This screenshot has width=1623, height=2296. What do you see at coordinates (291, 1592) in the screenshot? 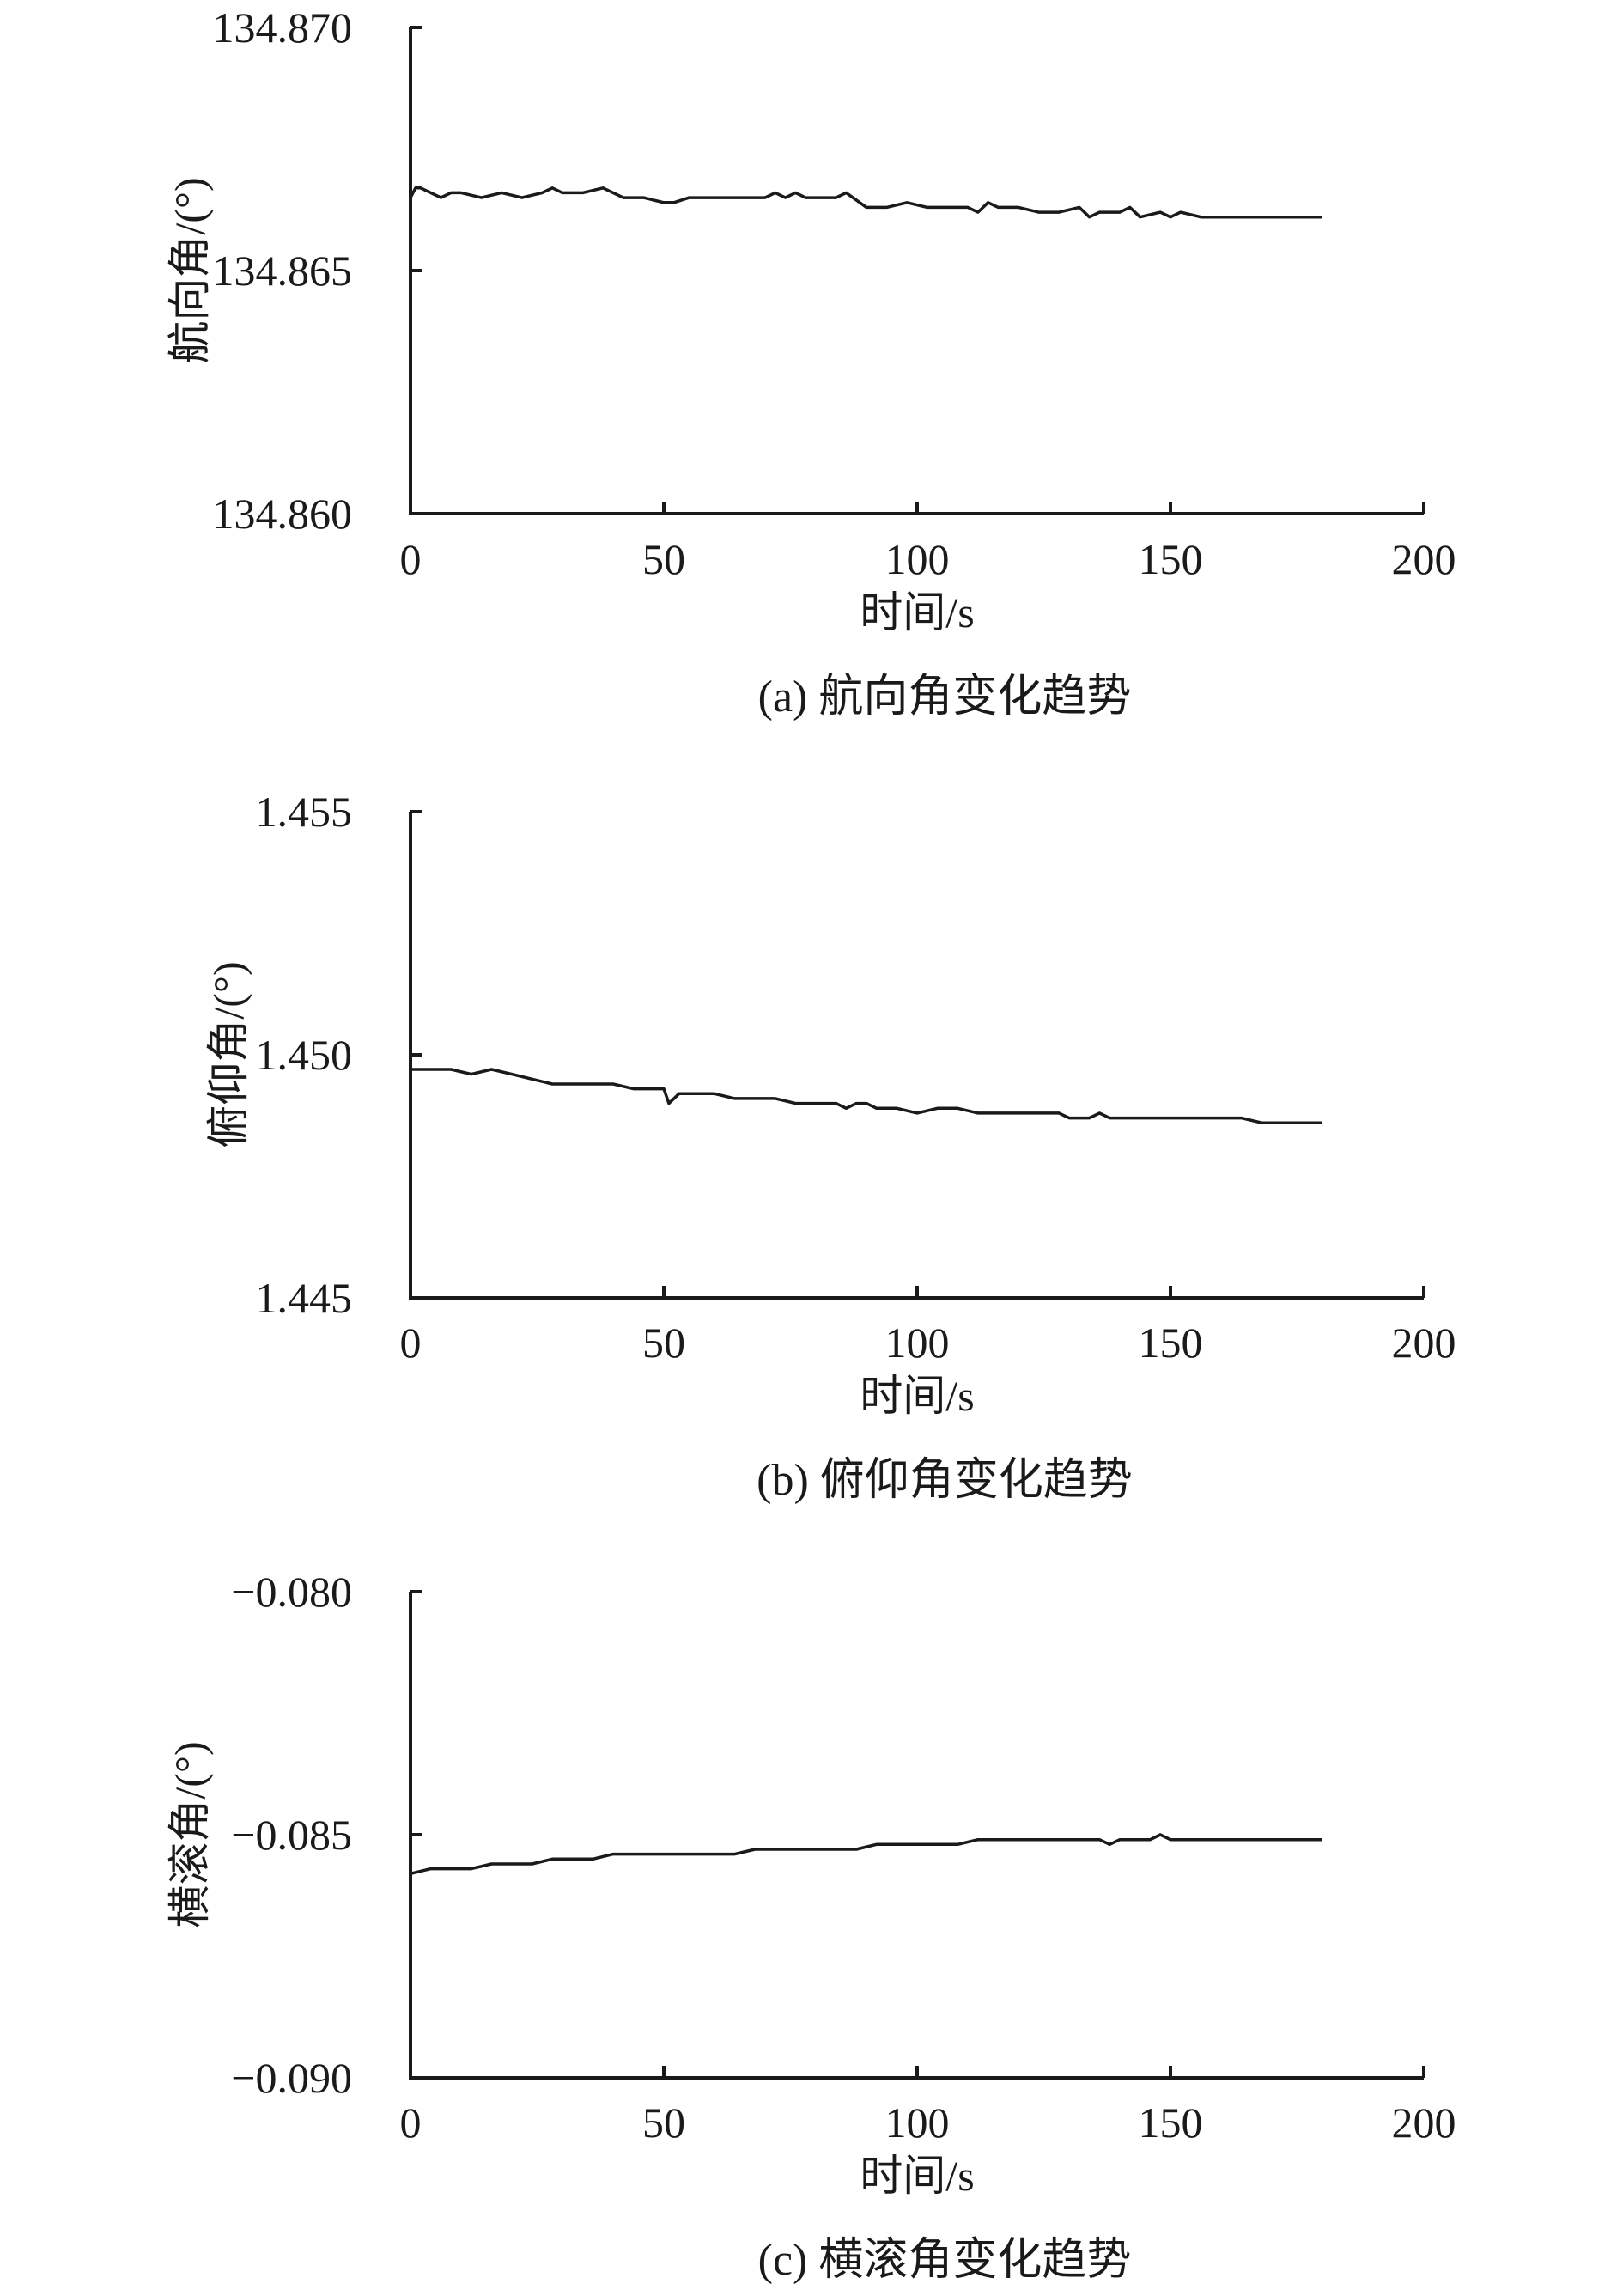
I see `y-tick-label: −0.080` at bounding box center [291, 1592].